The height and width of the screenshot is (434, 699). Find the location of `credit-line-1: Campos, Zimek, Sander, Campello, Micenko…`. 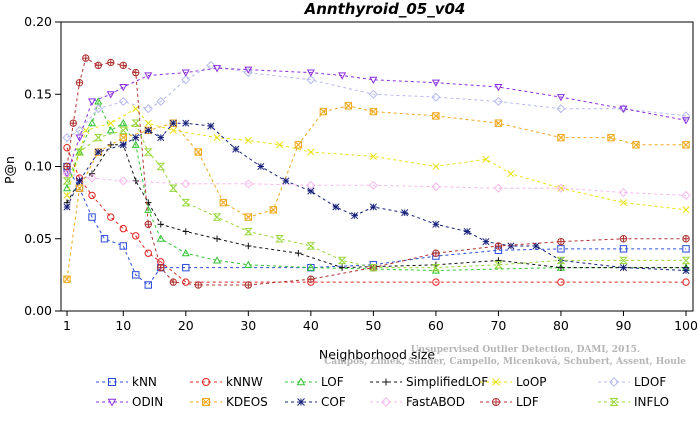

credit-line-1: Campos, Zimek, Sander, Campello, Micenko… is located at coordinates (505, 361).